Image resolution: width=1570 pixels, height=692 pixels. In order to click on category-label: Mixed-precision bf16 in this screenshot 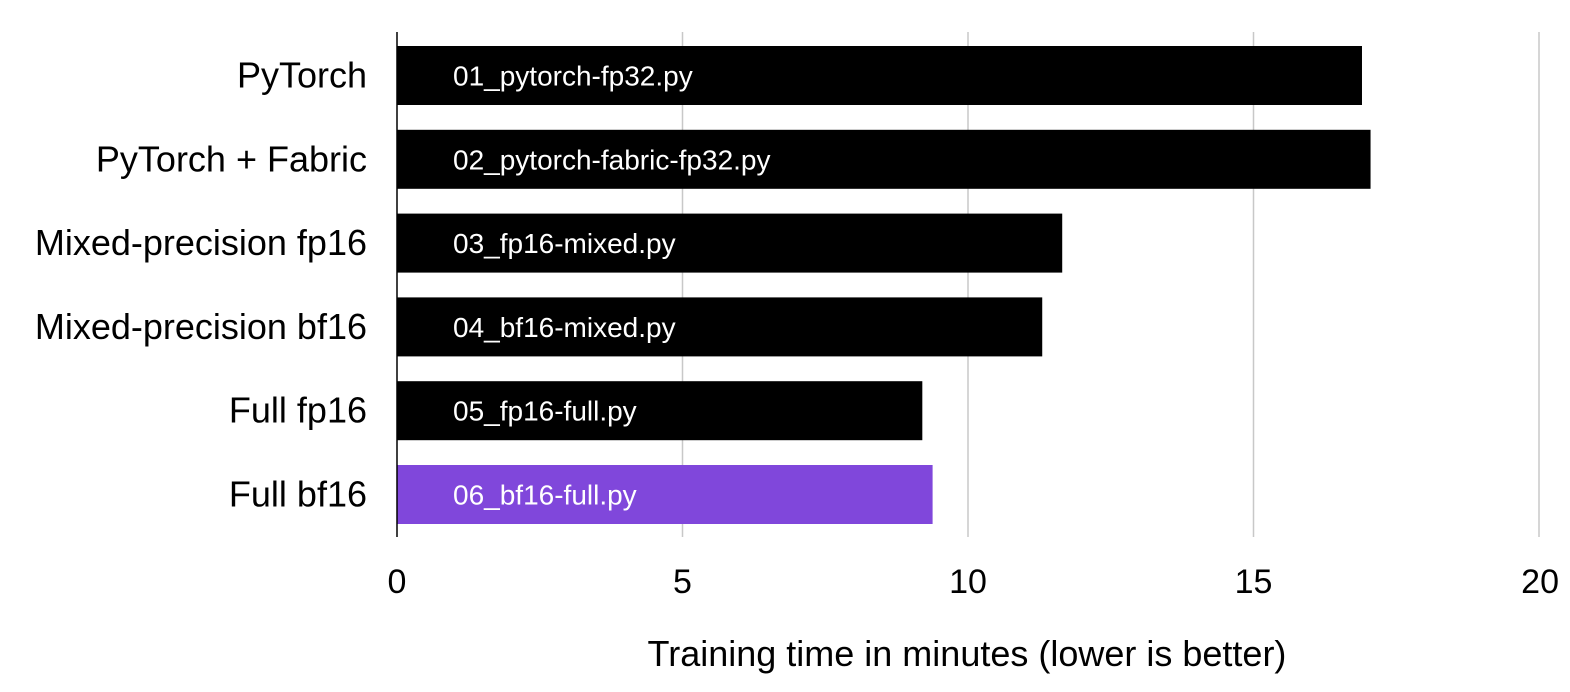, I will do `click(201, 326)`.